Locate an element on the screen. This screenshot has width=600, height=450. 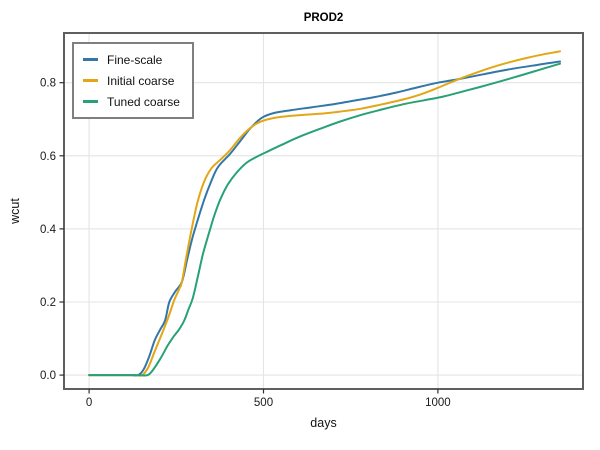
y-tick-label: 0.0 is located at coordinates (48, 376).